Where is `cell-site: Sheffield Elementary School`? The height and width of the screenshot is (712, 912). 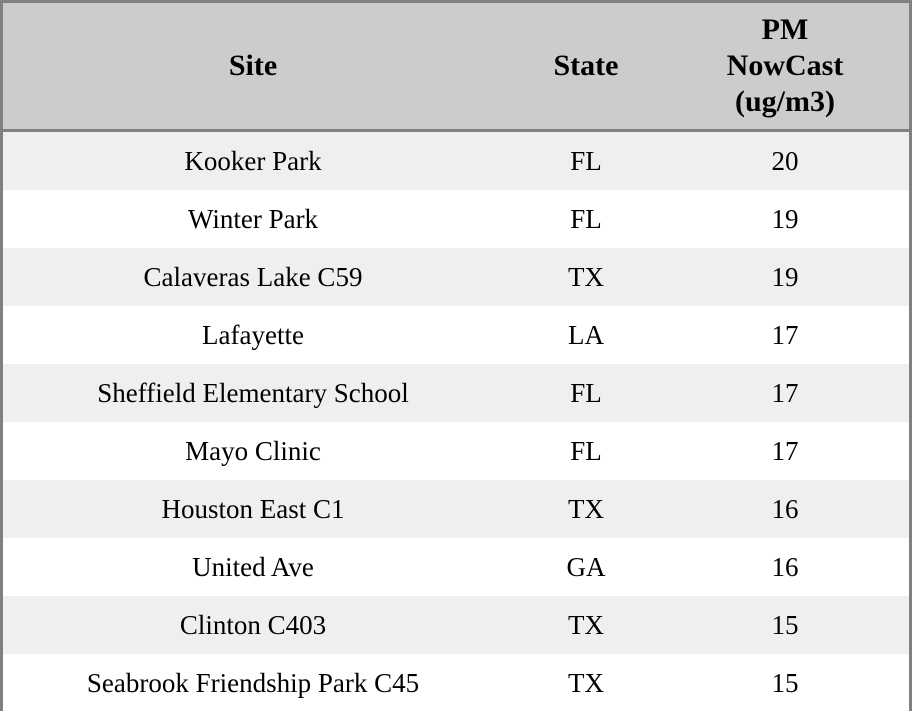
cell-site: Sheffield Elementary School is located at coordinates (253, 393).